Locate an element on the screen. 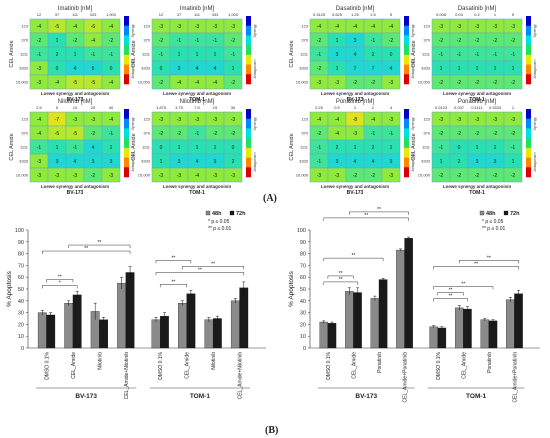 The height and width of the screenshot is (438, 550). heatmap-x-tick: 30 is located at coordinates (233, 107).